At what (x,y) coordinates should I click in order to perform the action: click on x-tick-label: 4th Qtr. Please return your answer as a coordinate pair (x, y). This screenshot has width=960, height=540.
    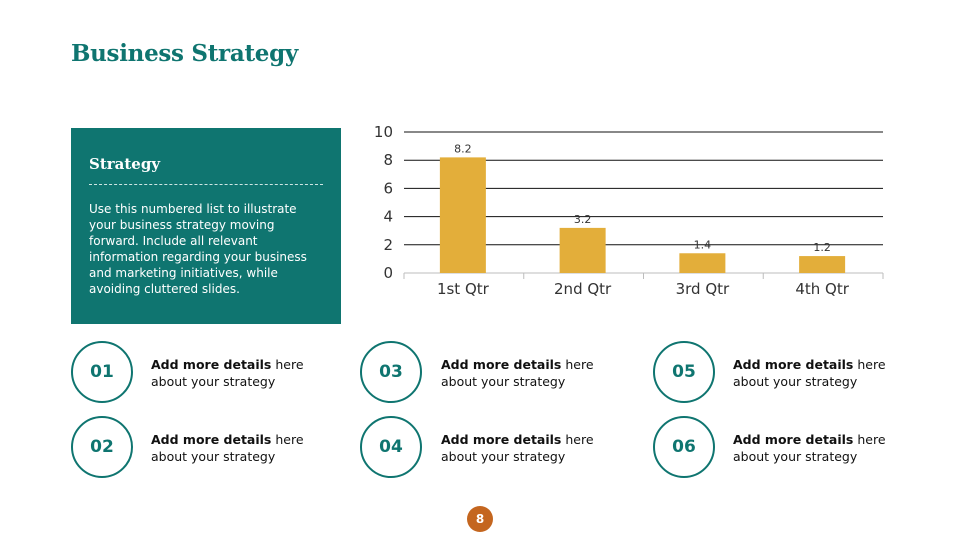
    Looking at the image, I should click on (822, 289).